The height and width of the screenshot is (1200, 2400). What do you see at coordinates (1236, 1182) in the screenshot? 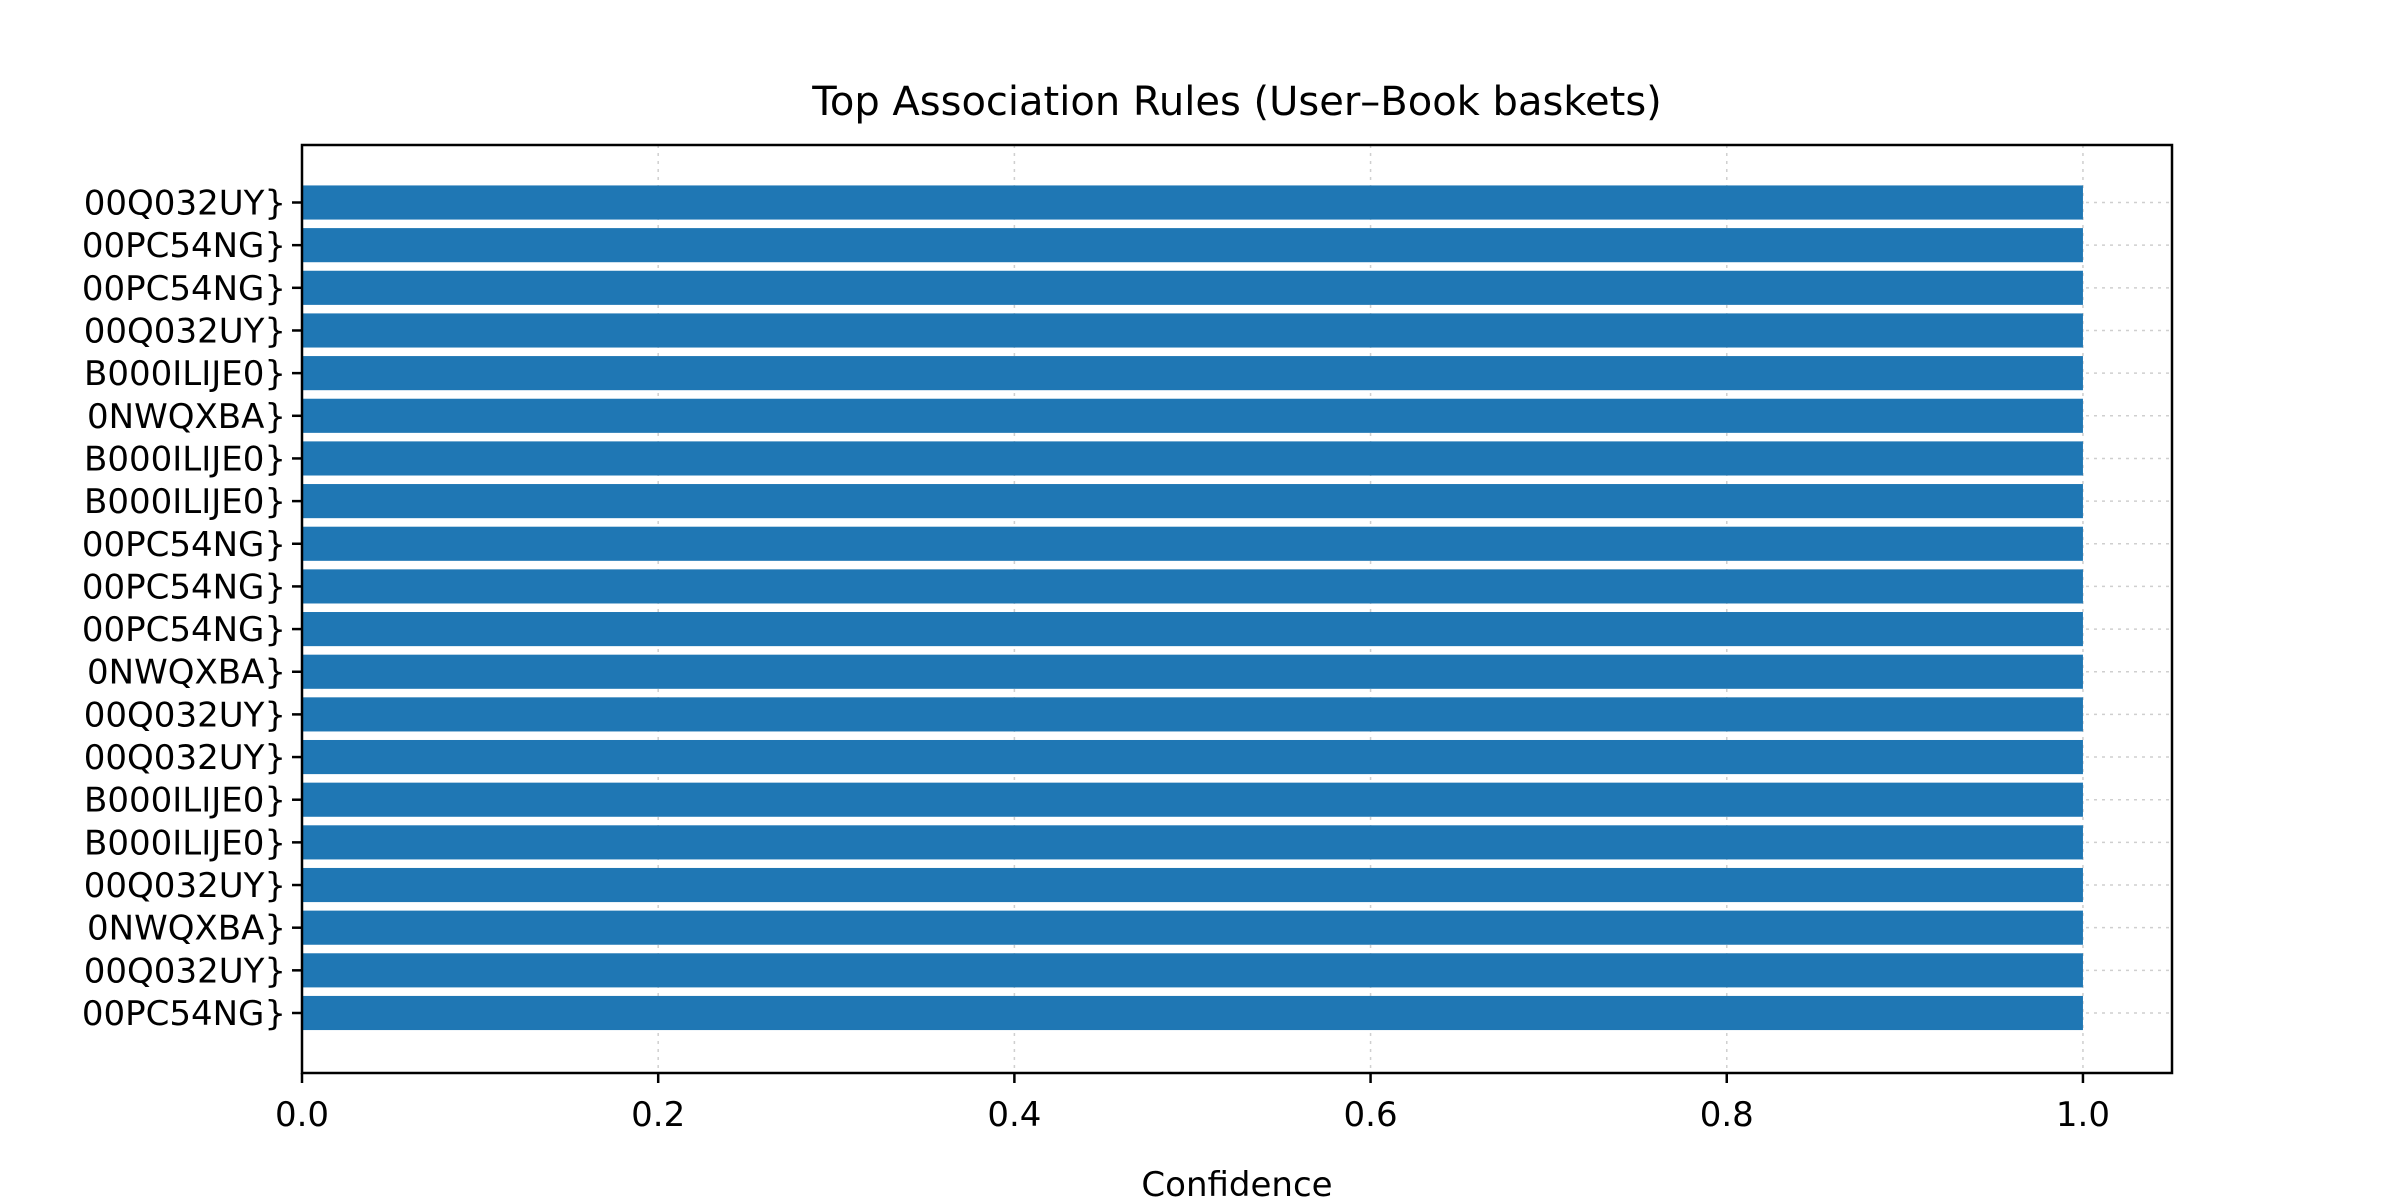
I see `x-axis-label: Confidence` at bounding box center [1236, 1182].